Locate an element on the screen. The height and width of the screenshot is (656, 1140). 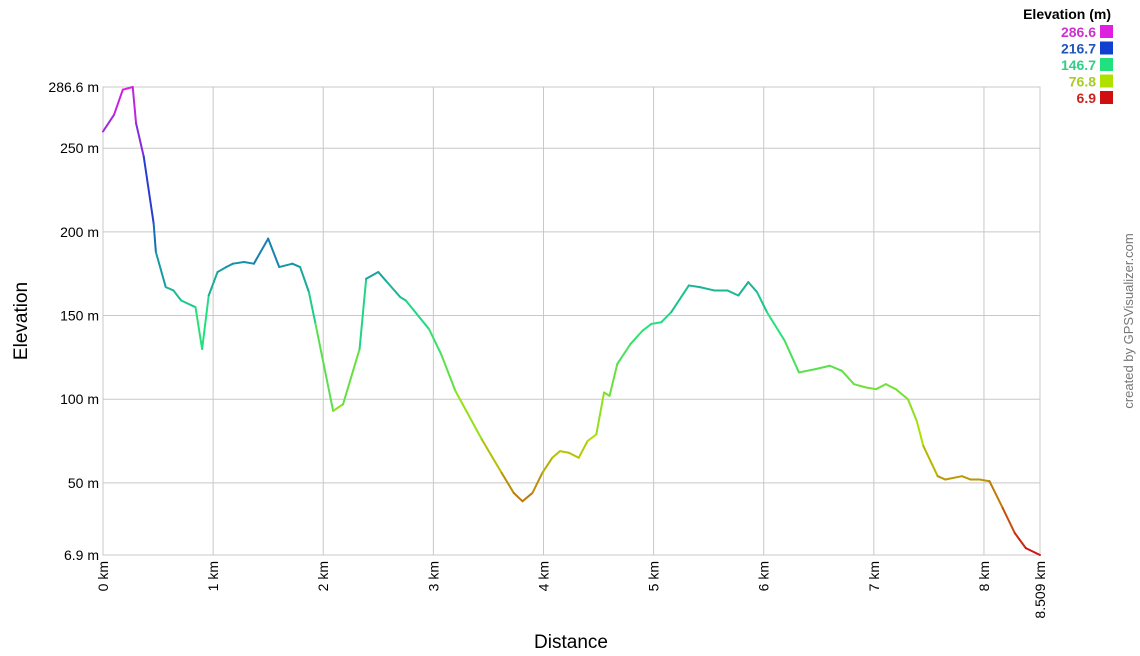
x-tick-label: 1 km is located at coordinates (213, 576).